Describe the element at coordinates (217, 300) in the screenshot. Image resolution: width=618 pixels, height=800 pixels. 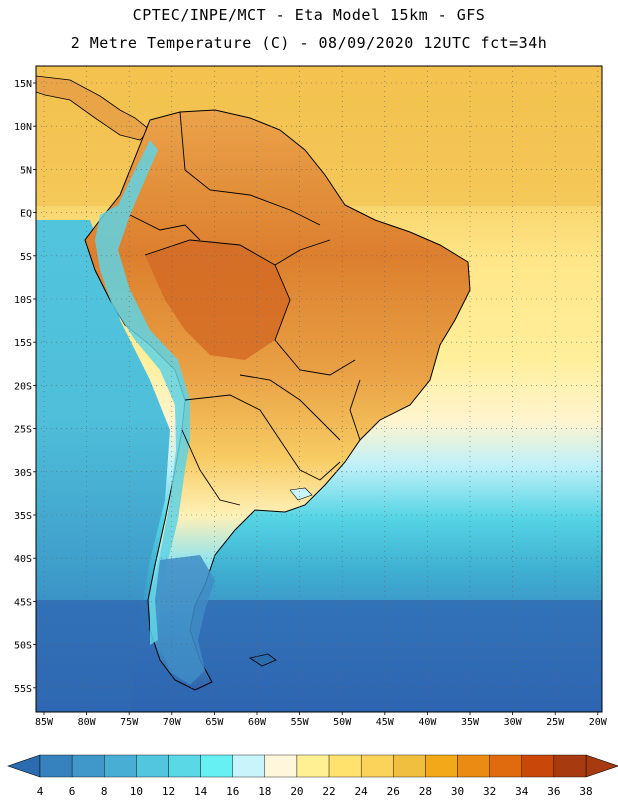
I see `amazon-hot-region` at that location.